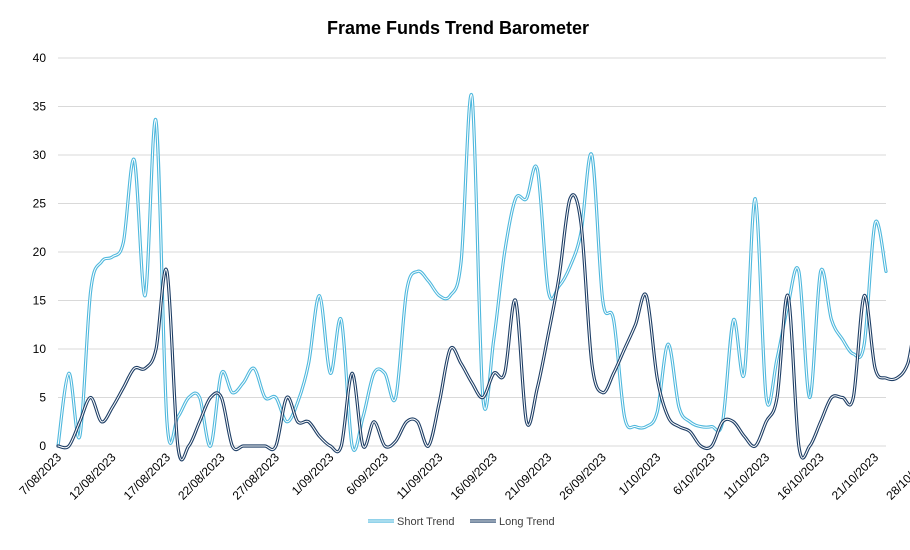 The image size is (910, 550). I want to click on y-tick-label: 25, so click(40, 204).